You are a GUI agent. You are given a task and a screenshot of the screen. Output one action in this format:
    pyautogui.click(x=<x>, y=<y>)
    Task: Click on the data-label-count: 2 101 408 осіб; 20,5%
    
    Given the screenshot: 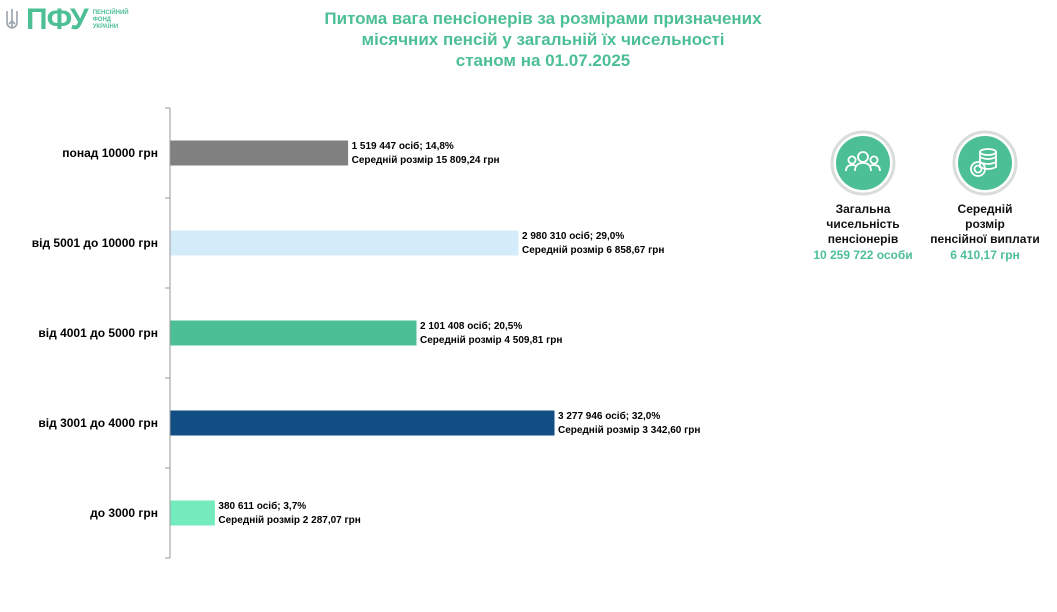 What is the action you would take?
    pyautogui.click(x=471, y=326)
    